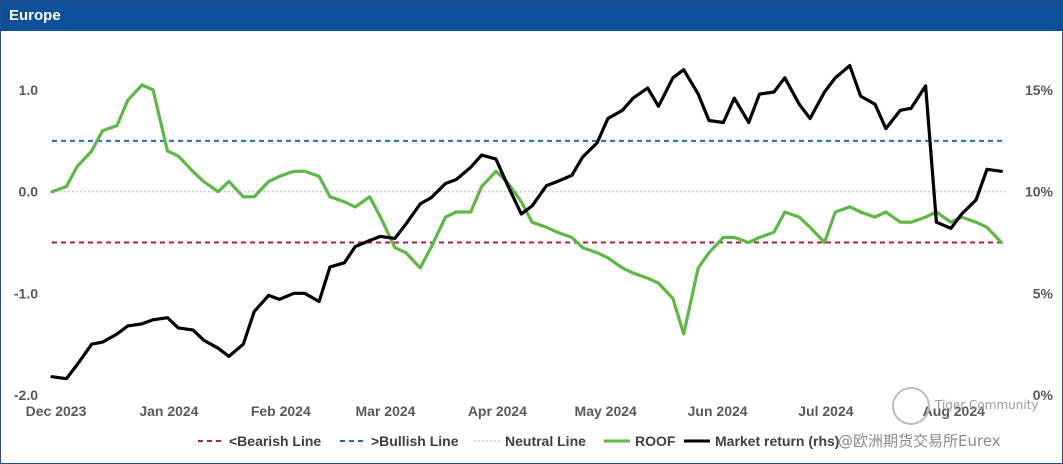 The image size is (1063, 464). Describe the element at coordinates (531, 16) in the screenshot. I see `chart-header: Europe` at that location.